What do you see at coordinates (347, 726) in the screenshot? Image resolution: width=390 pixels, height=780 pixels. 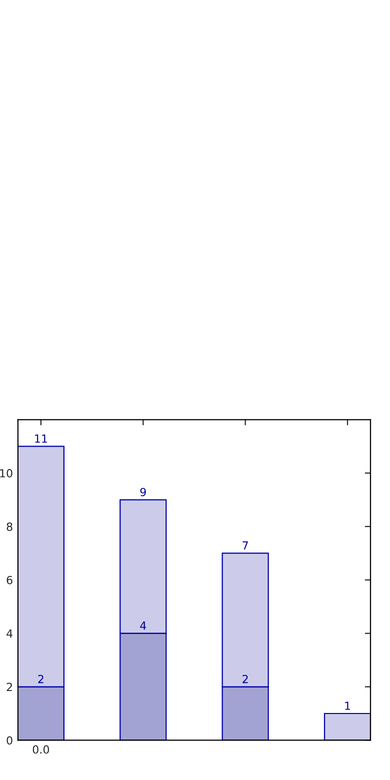 I see `bar` at bounding box center [347, 726].